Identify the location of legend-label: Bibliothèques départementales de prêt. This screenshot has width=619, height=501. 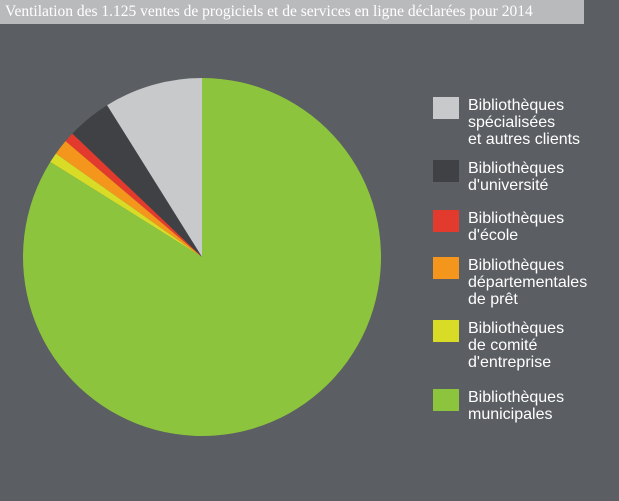
(528, 282).